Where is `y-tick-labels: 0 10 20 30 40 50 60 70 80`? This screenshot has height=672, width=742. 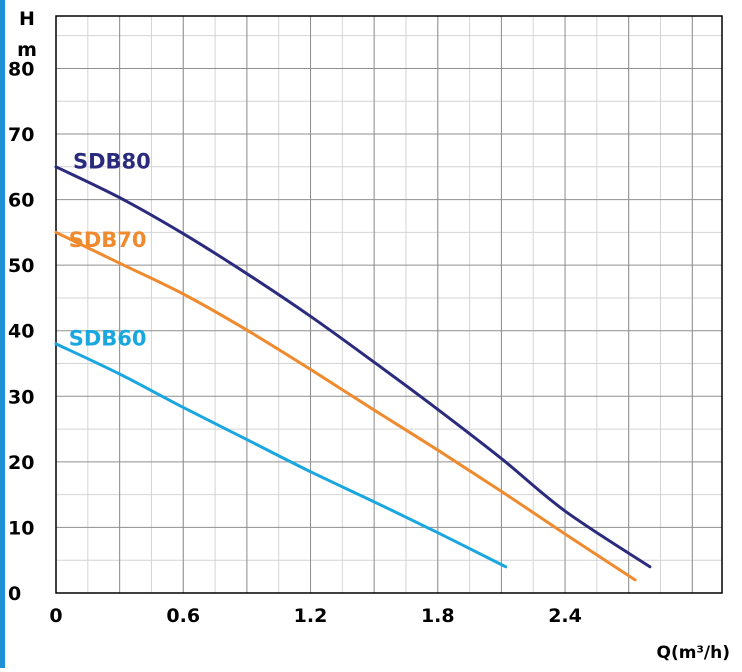
y-tick-labels: 0 10 20 30 40 50 60 70 80 is located at coordinates (21, 331).